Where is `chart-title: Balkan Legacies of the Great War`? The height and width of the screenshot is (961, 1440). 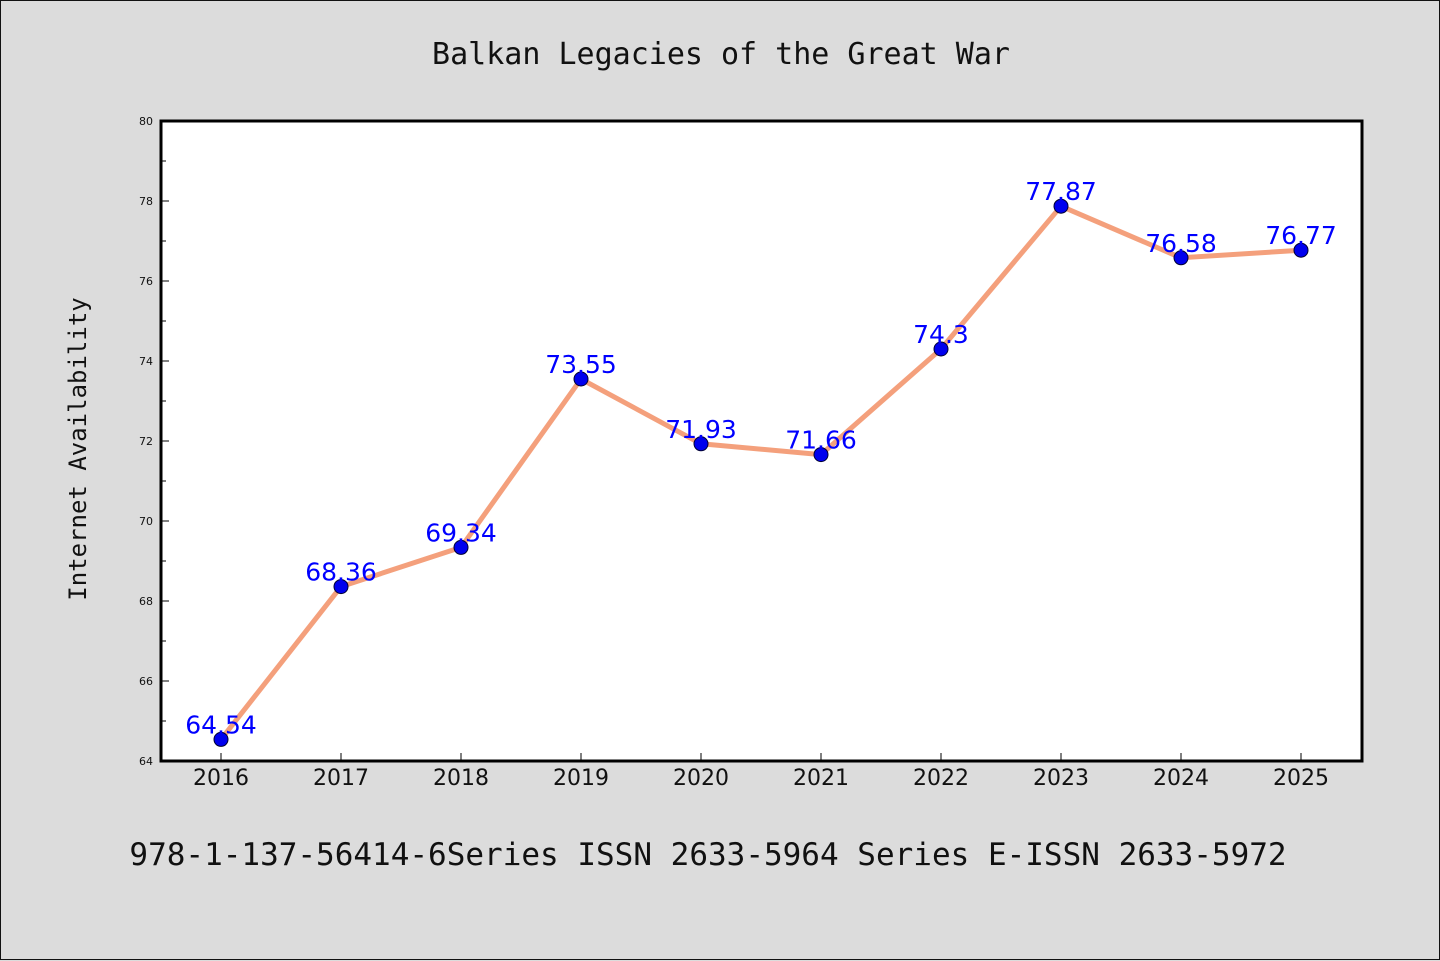 chart-title: Balkan Legacies of the Great War is located at coordinates (721, 54).